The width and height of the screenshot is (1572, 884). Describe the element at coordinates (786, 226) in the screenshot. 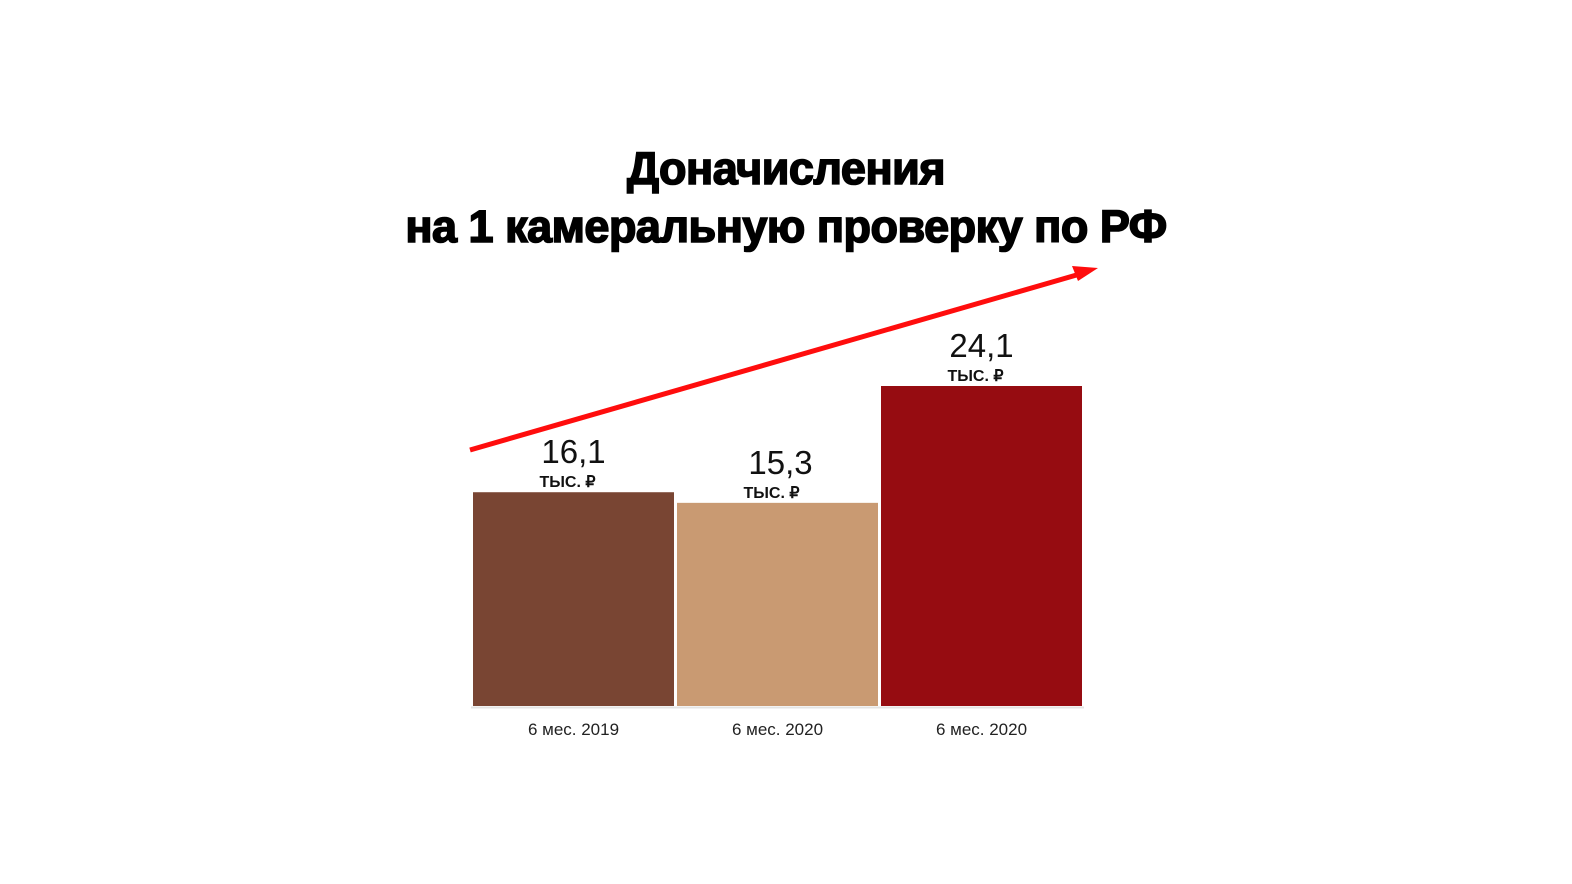

I see `chart-title-line-2: на 1 камеральную проверку по РФ` at that location.